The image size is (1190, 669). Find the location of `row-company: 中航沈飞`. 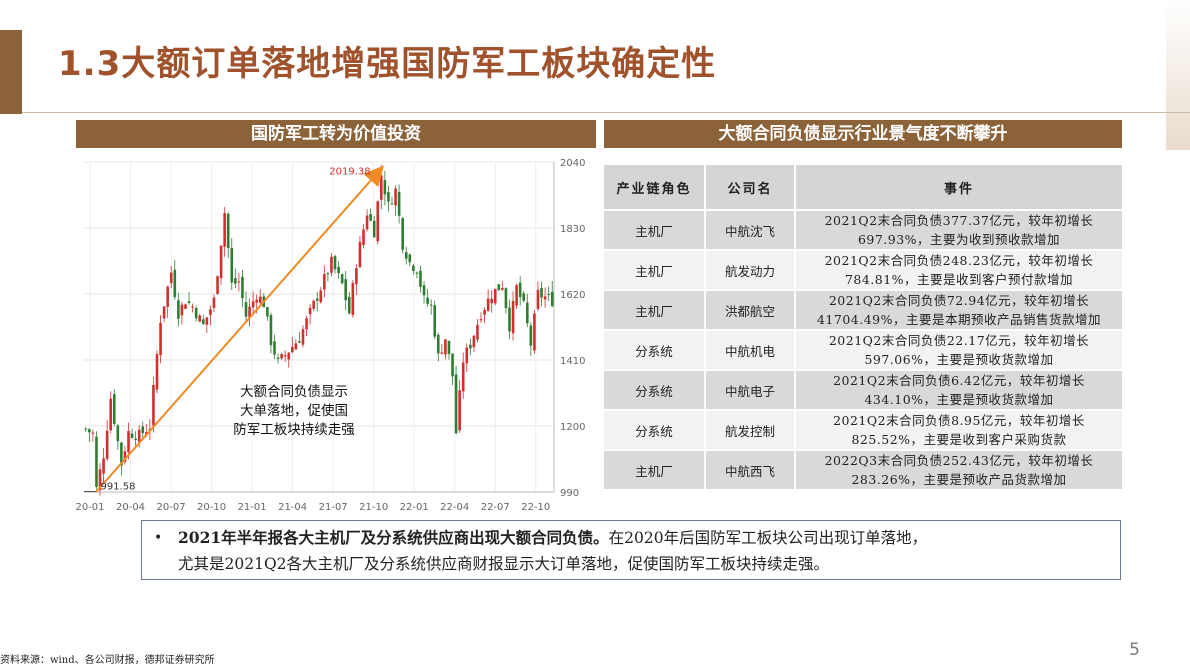

row-company: 中航沈飞 is located at coordinates (750, 229).